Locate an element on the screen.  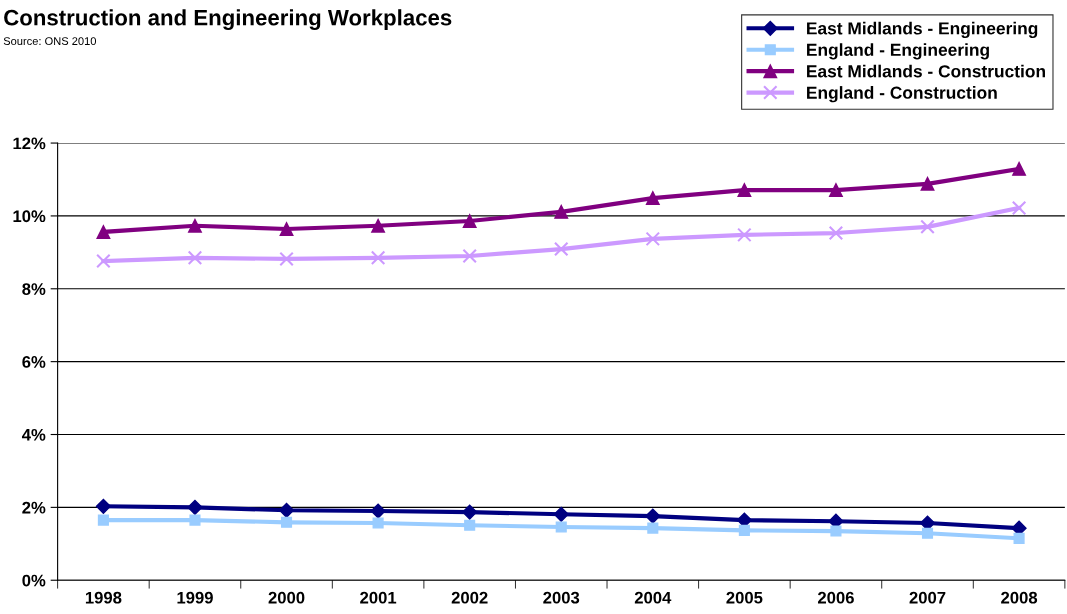
y-tick-label: 4% is located at coordinates (33, 434).